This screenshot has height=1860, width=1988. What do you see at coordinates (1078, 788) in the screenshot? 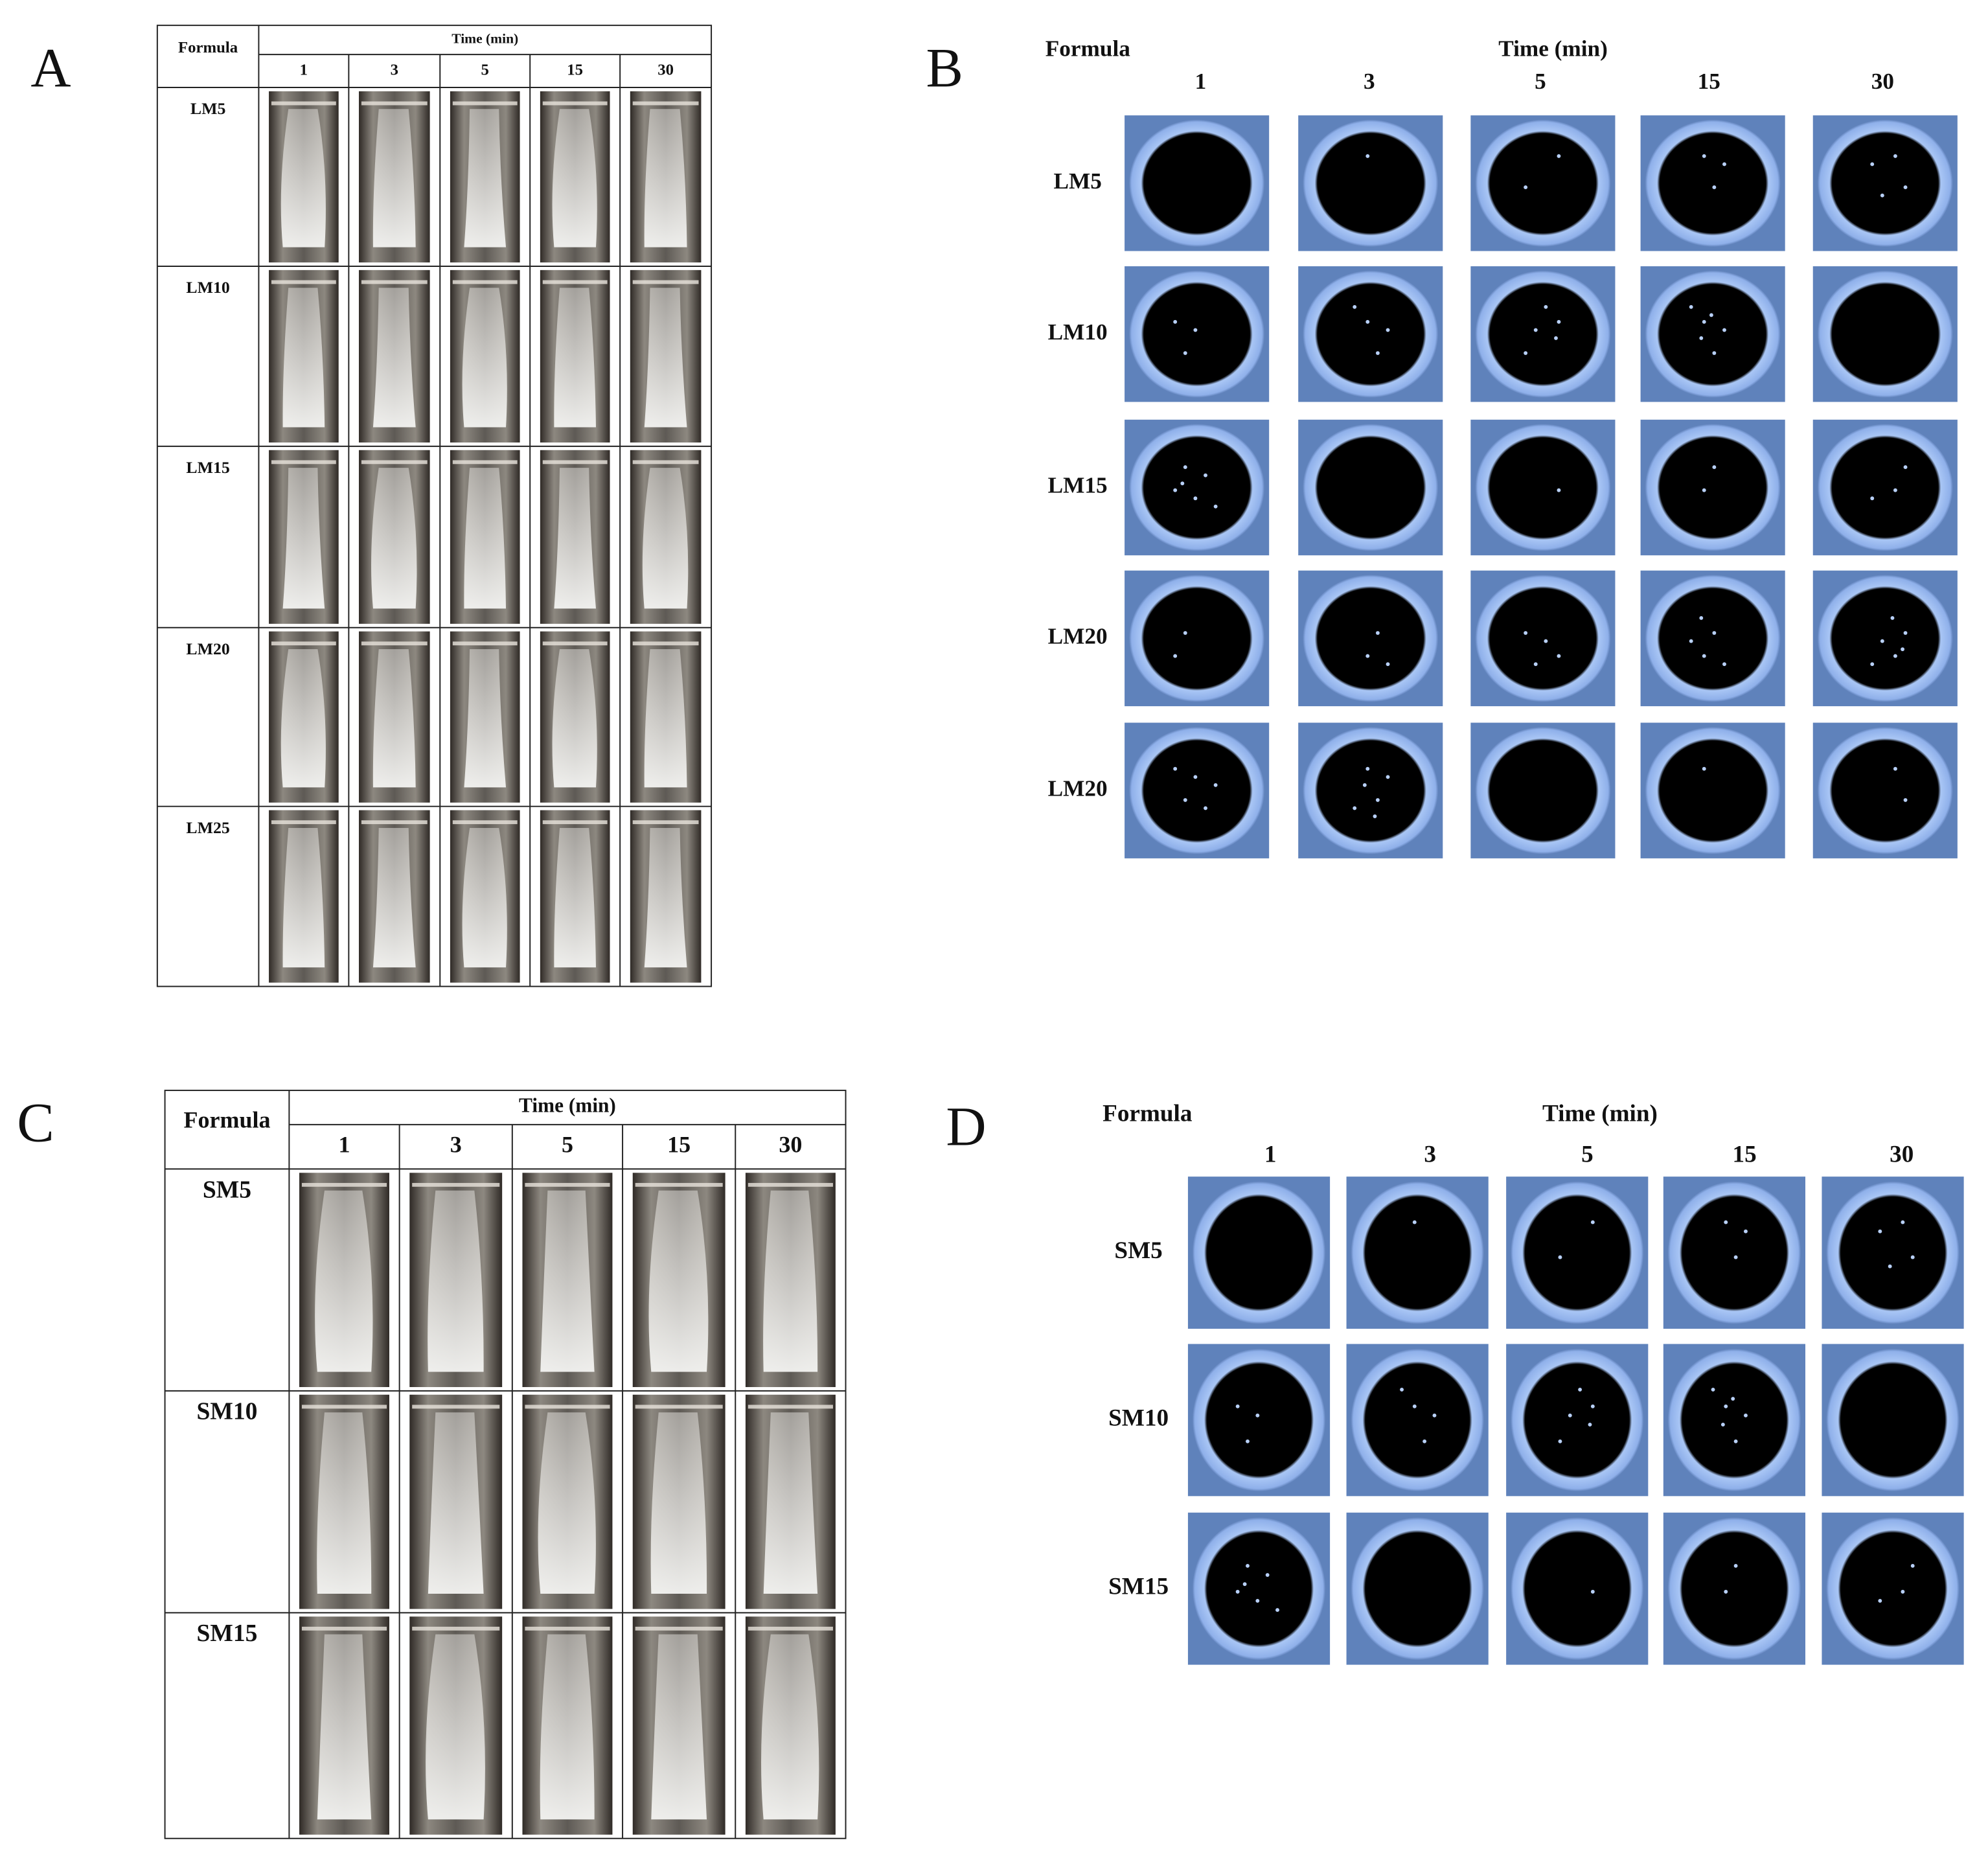
I see `row-label: LM20` at bounding box center [1078, 788].